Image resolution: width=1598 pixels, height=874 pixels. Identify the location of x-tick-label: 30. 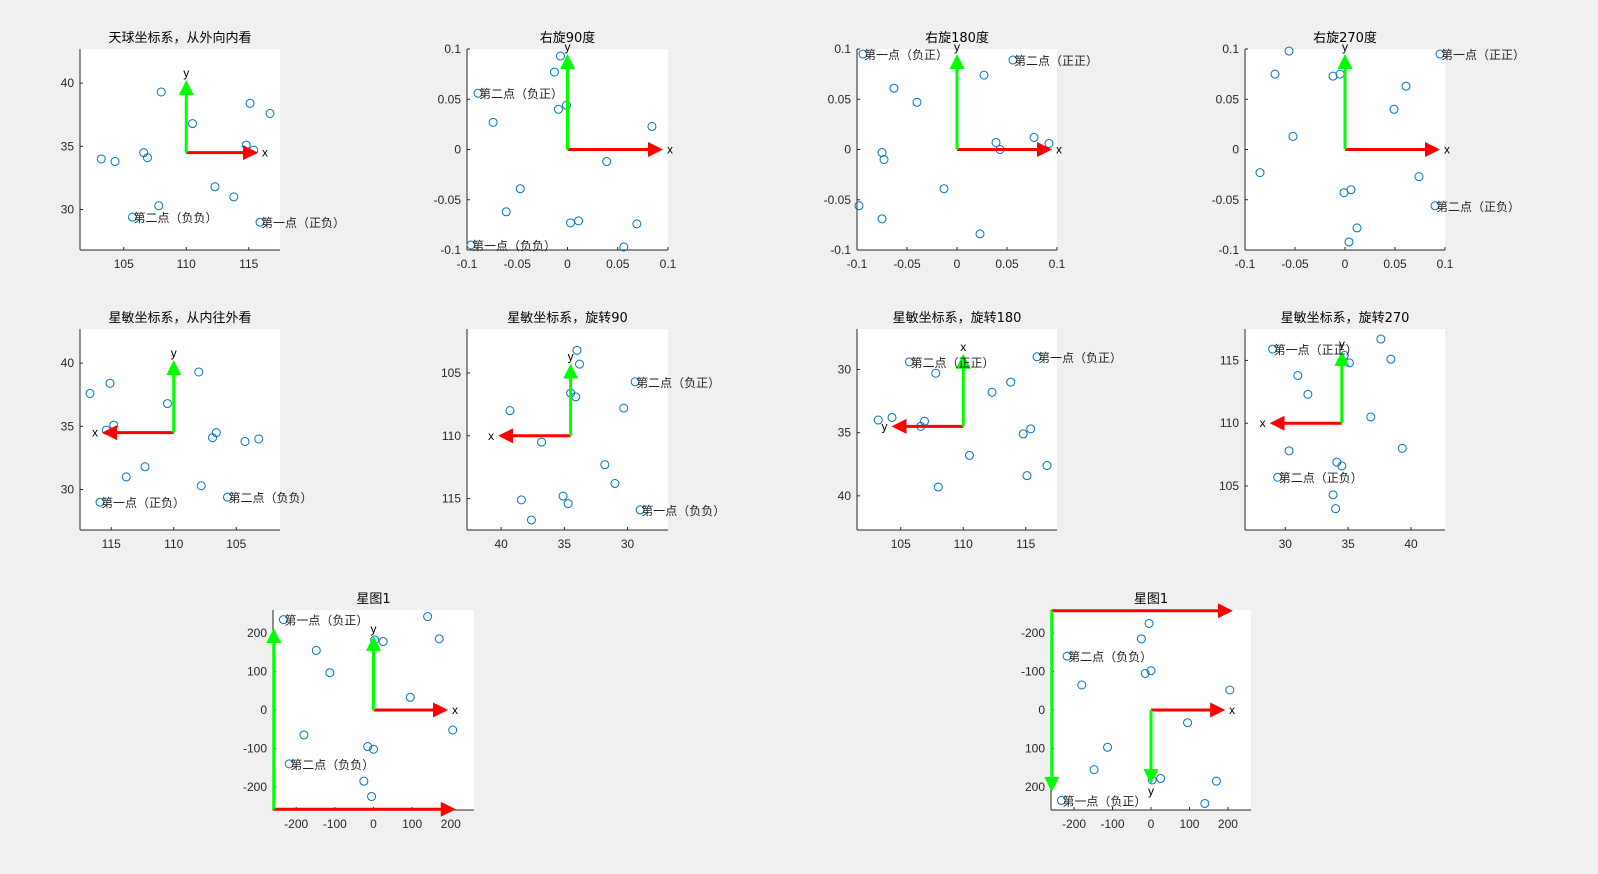
(1286, 544).